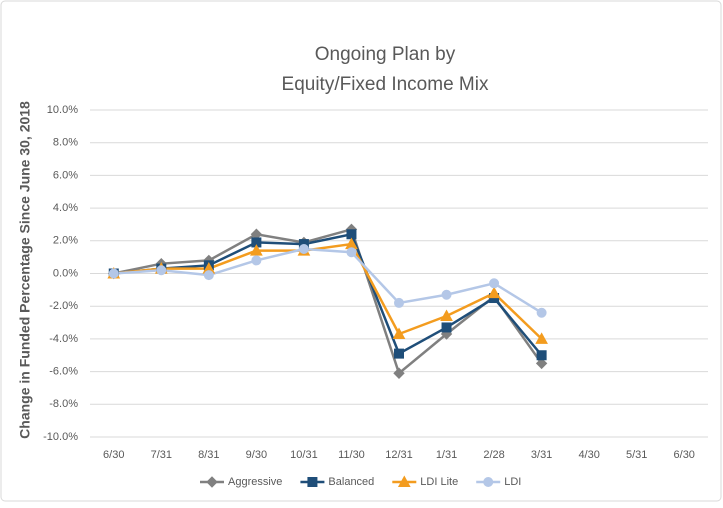  Describe the element at coordinates (63, 306) in the screenshot. I see `y-tick-label: -2.0%` at that location.